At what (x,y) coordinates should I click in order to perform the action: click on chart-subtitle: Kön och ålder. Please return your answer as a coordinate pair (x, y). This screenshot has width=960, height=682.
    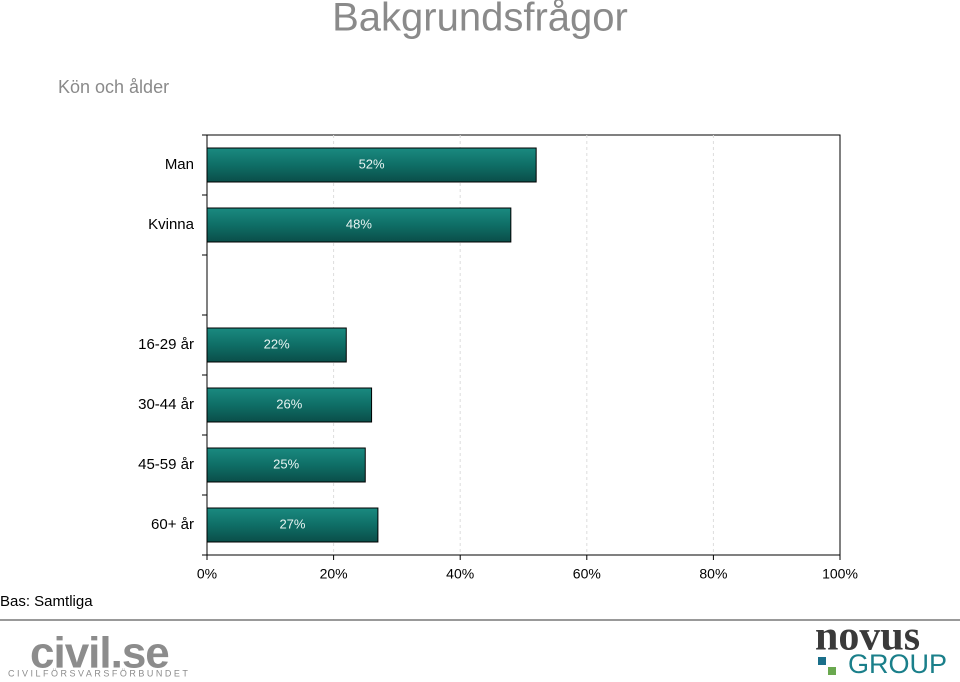
    Looking at the image, I should click on (113, 87).